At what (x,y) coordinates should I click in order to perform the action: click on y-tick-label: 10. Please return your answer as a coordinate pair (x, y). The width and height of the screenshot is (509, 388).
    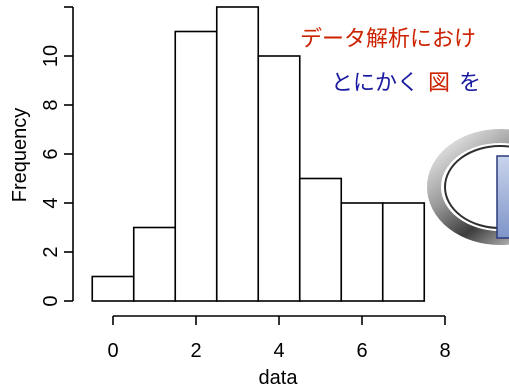
    Looking at the image, I should click on (51, 56).